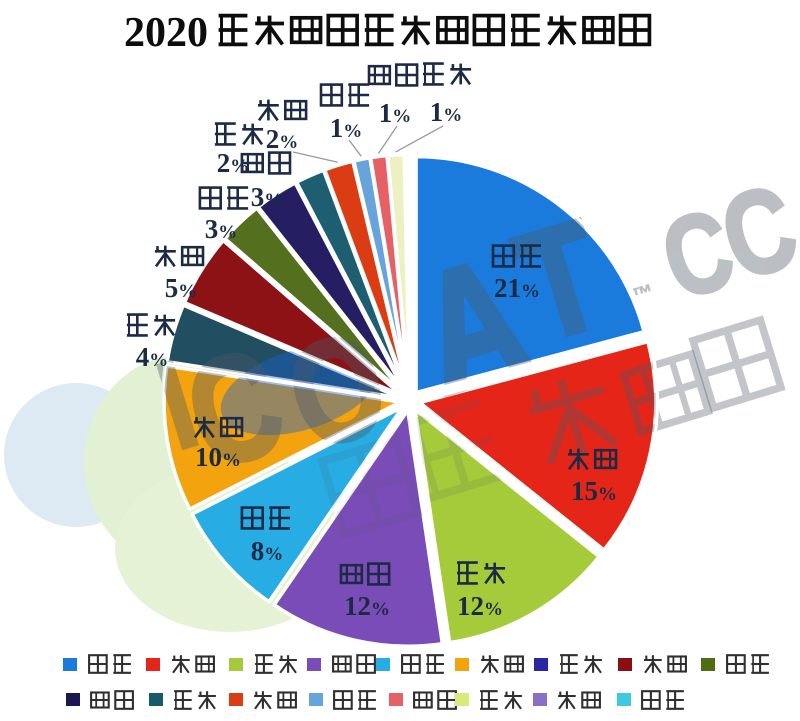 This screenshot has height=721, width=800. What do you see at coordinates (517, 288) in the screenshot?
I see `svg-text: 21%` at bounding box center [517, 288].